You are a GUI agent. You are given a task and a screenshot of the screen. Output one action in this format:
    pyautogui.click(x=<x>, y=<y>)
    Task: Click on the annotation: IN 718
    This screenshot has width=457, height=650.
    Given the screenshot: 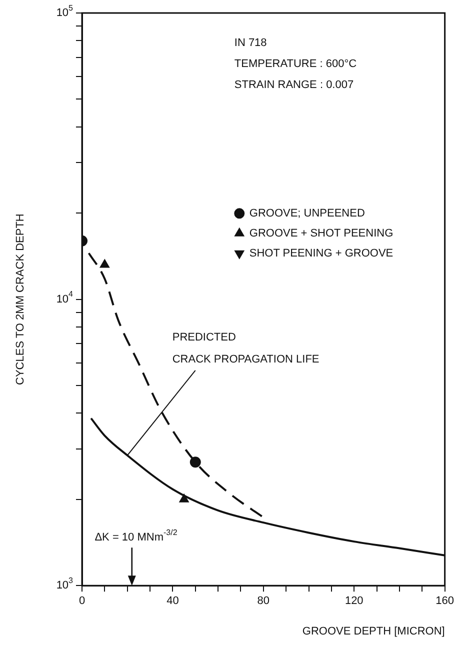 What is the action you would take?
    pyautogui.click(x=250, y=43)
    